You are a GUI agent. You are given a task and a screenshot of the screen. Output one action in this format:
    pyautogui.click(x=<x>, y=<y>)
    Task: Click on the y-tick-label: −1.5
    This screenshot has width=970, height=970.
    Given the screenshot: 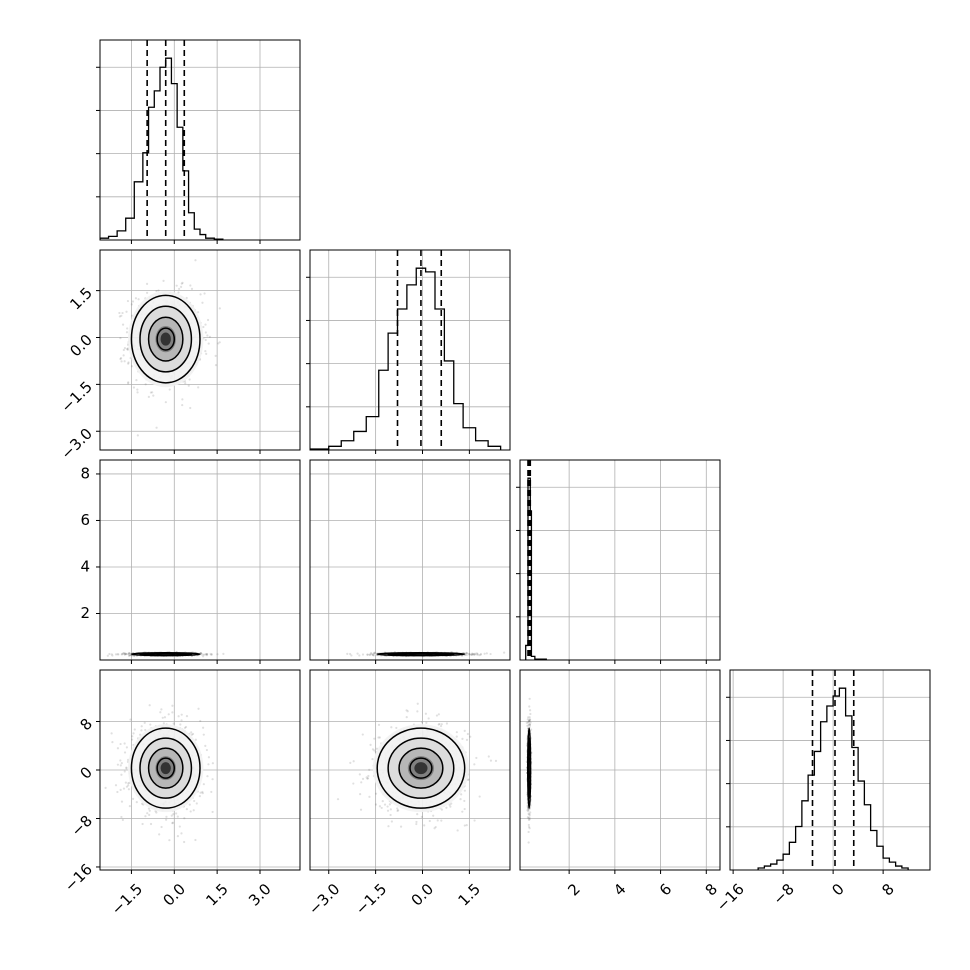 What is the action you would take?
    pyautogui.click(x=77, y=397)
    